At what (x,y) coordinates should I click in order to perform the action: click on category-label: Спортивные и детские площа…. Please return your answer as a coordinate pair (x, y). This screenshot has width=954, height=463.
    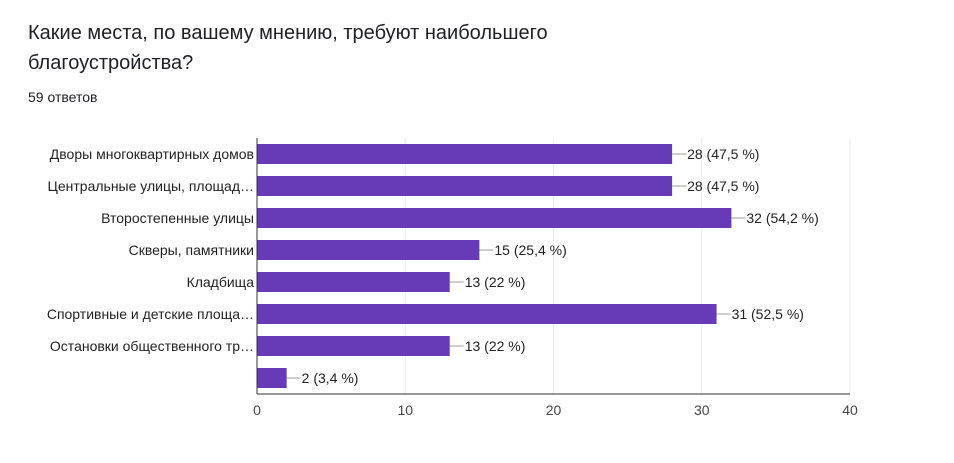
    Looking at the image, I should click on (150, 314).